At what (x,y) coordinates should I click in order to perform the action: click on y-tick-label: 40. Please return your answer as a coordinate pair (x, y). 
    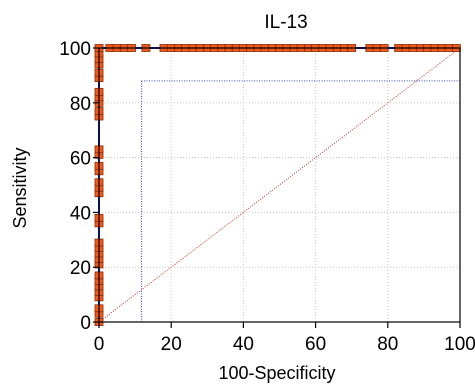
    Looking at the image, I should click on (80, 213).